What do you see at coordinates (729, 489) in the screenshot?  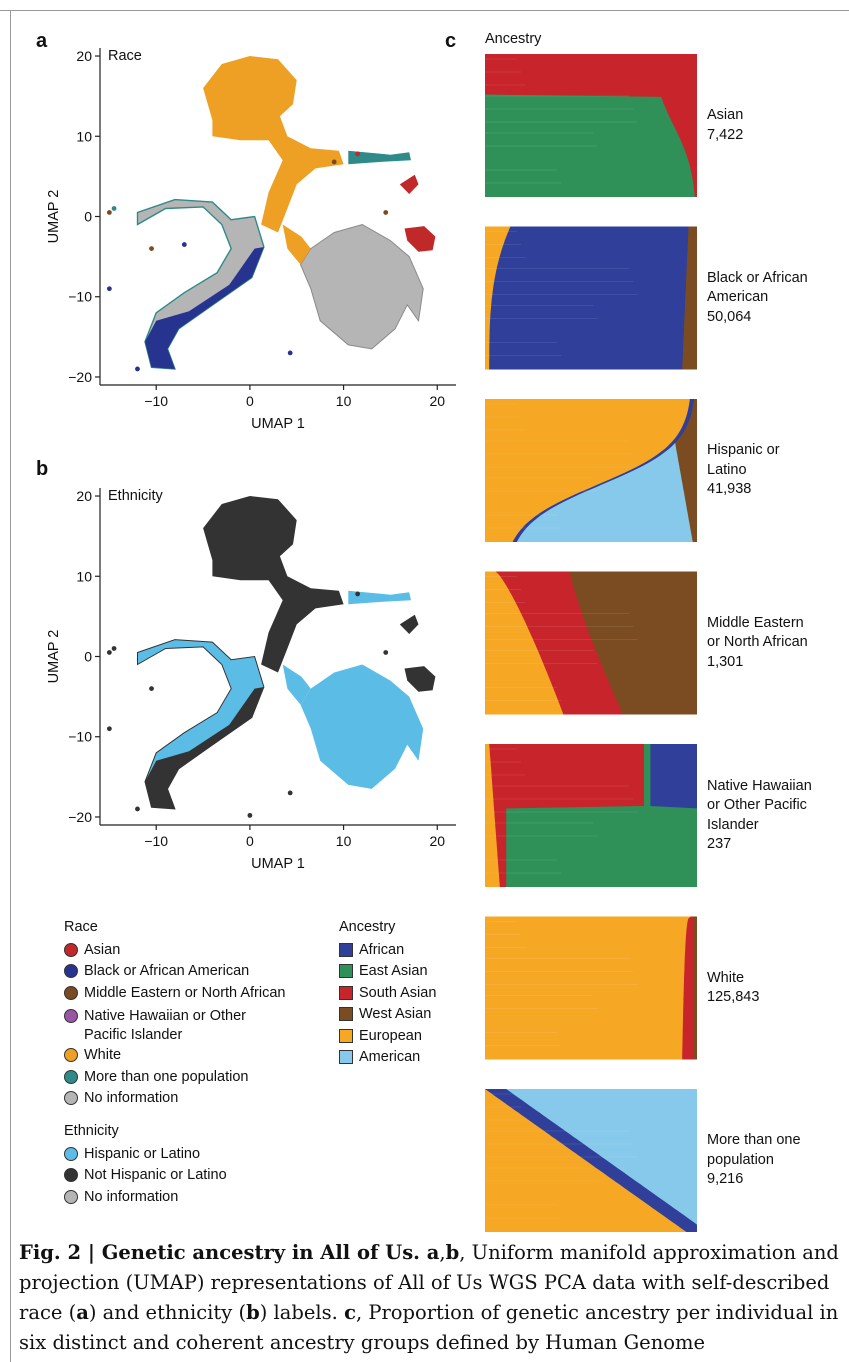 I see `ancestry-label-line: 41,938` at bounding box center [729, 489].